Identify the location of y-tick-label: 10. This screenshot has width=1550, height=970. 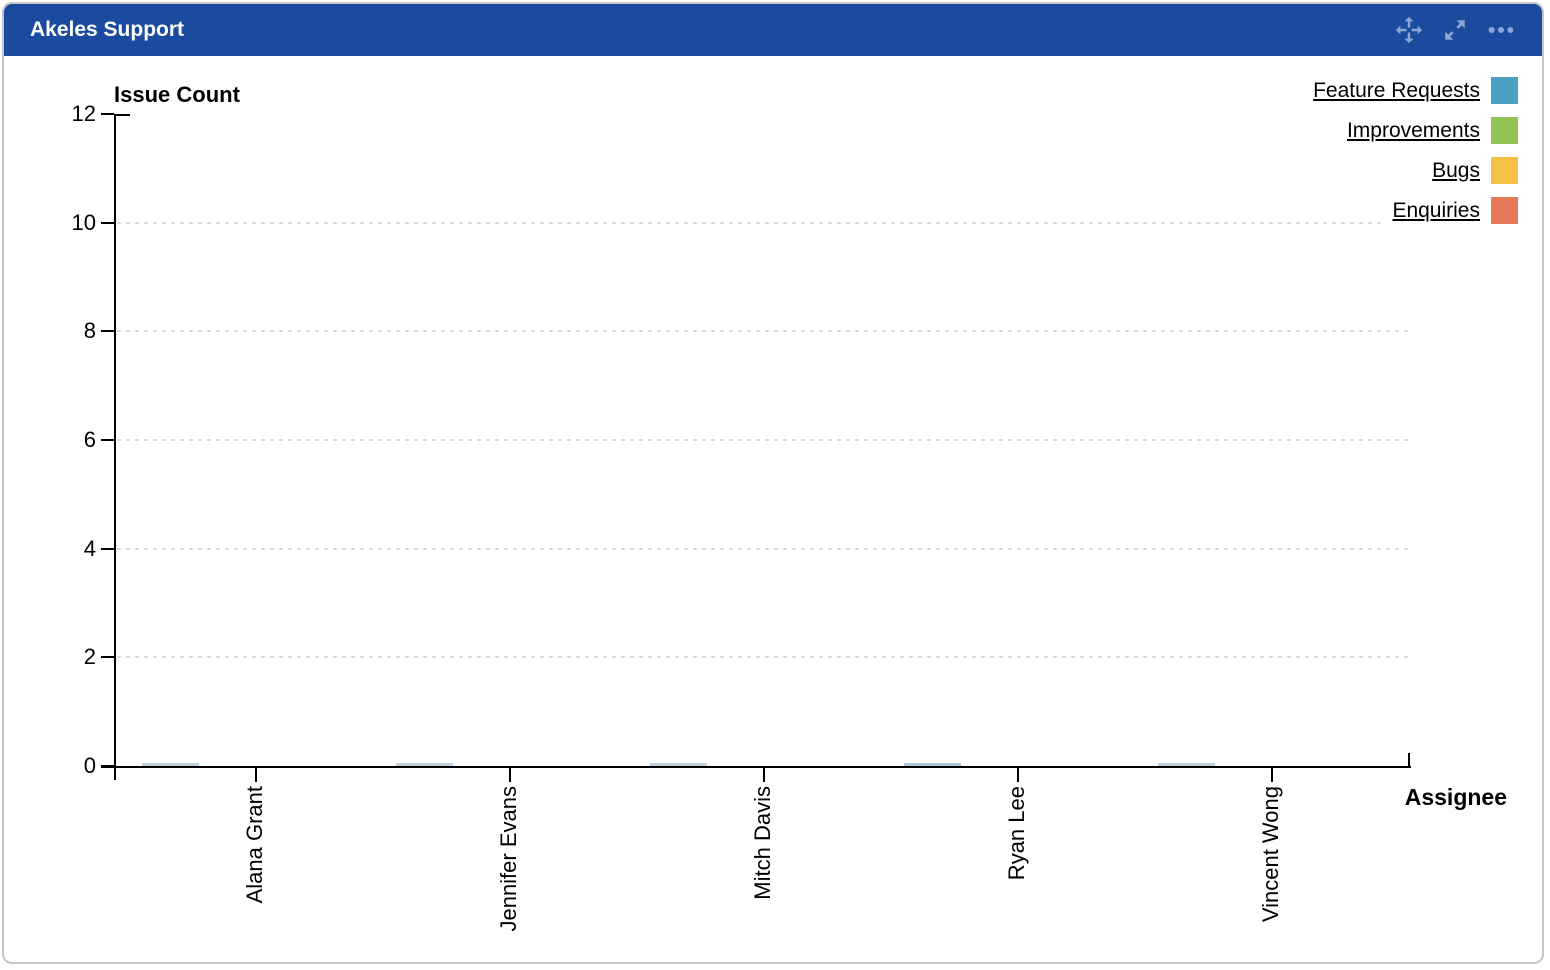
(83, 222).